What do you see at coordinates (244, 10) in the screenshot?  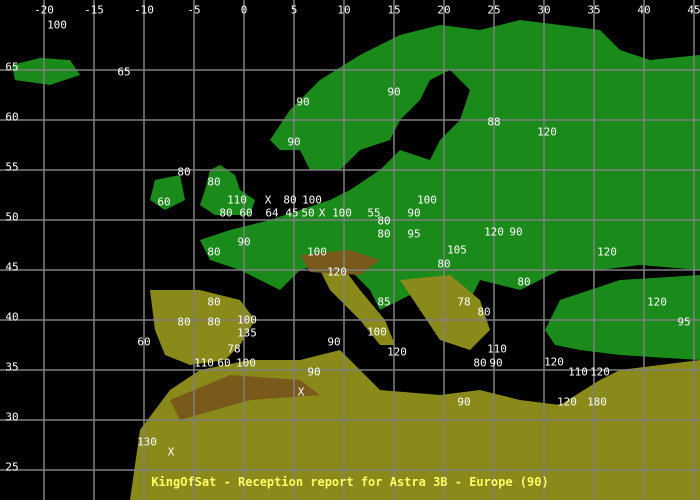 I see `lon-tick-label: 0` at bounding box center [244, 10].